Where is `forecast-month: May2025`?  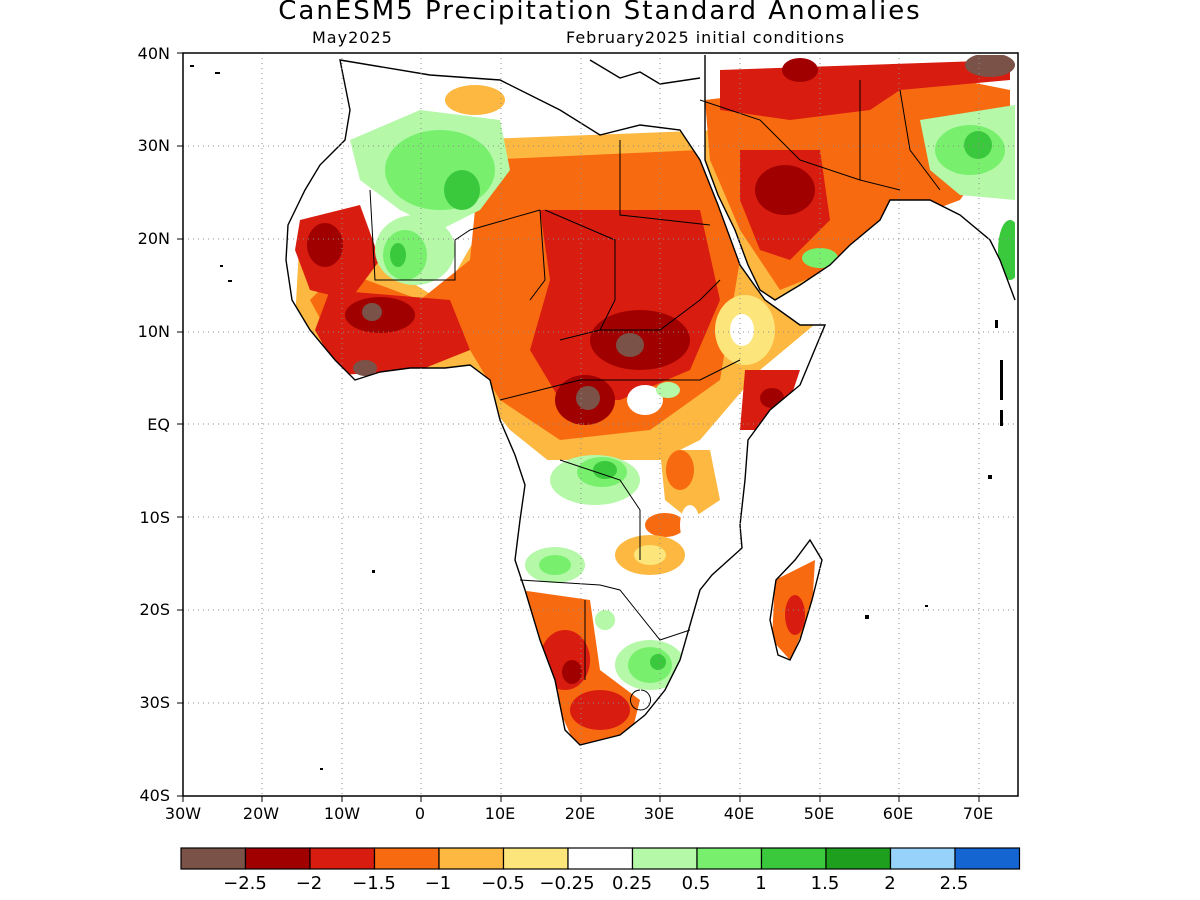
forecast-month: May2025 is located at coordinates (352, 37).